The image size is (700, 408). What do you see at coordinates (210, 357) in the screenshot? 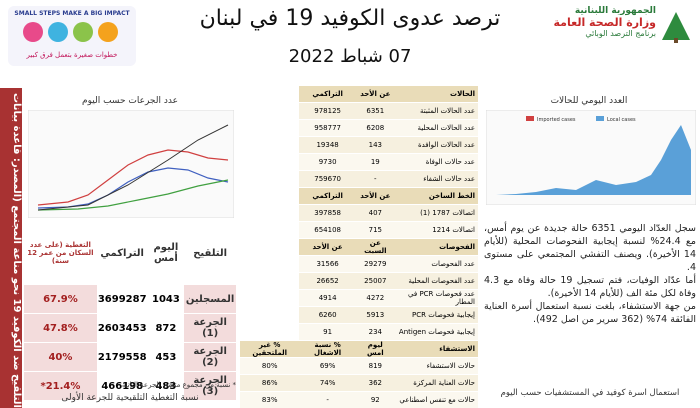
I see `table-cell: الجرعة (2)` at bounding box center [210, 357].